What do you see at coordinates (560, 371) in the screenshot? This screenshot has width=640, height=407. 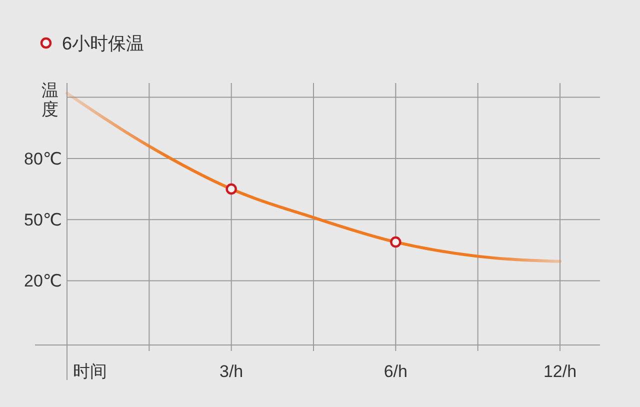 I see `x-tick-label: 12/h` at bounding box center [560, 371].